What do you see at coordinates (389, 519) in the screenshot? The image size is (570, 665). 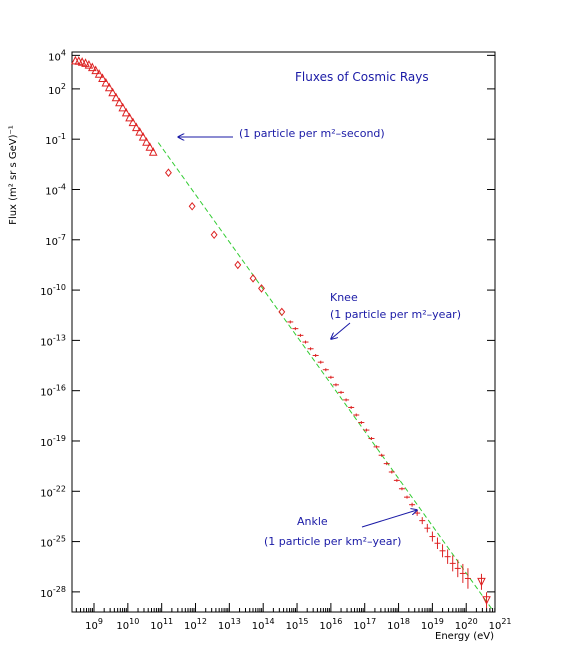 I see `arrow-ankle` at bounding box center [389, 519].